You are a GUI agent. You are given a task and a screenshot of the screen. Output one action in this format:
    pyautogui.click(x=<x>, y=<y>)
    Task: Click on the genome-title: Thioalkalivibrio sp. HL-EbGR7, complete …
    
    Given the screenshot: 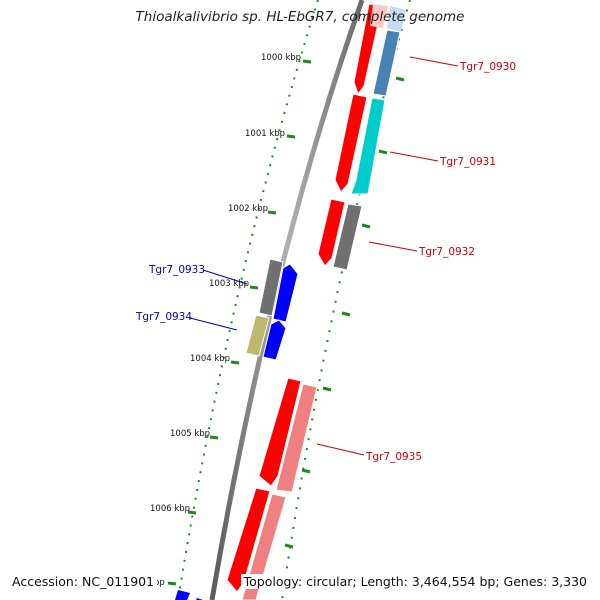 What is the action you would take?
    pyautogui.click(x=300, y=17)
    